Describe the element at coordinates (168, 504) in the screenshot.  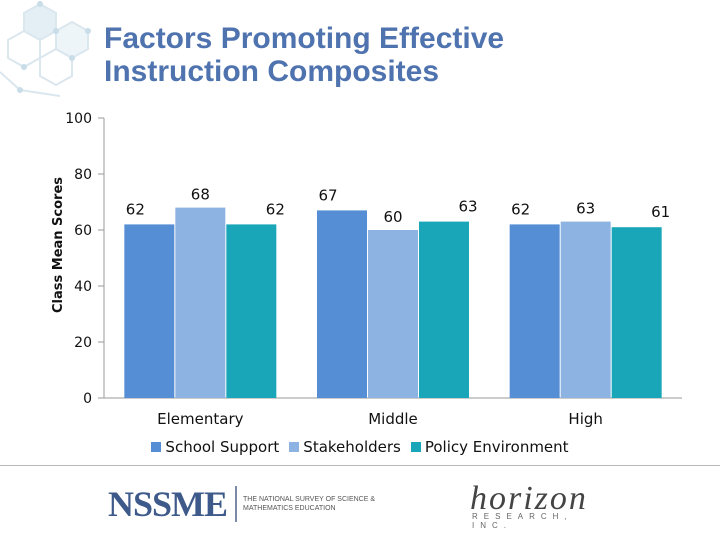
I see `nssme-logo-text: NSSME` at that location.